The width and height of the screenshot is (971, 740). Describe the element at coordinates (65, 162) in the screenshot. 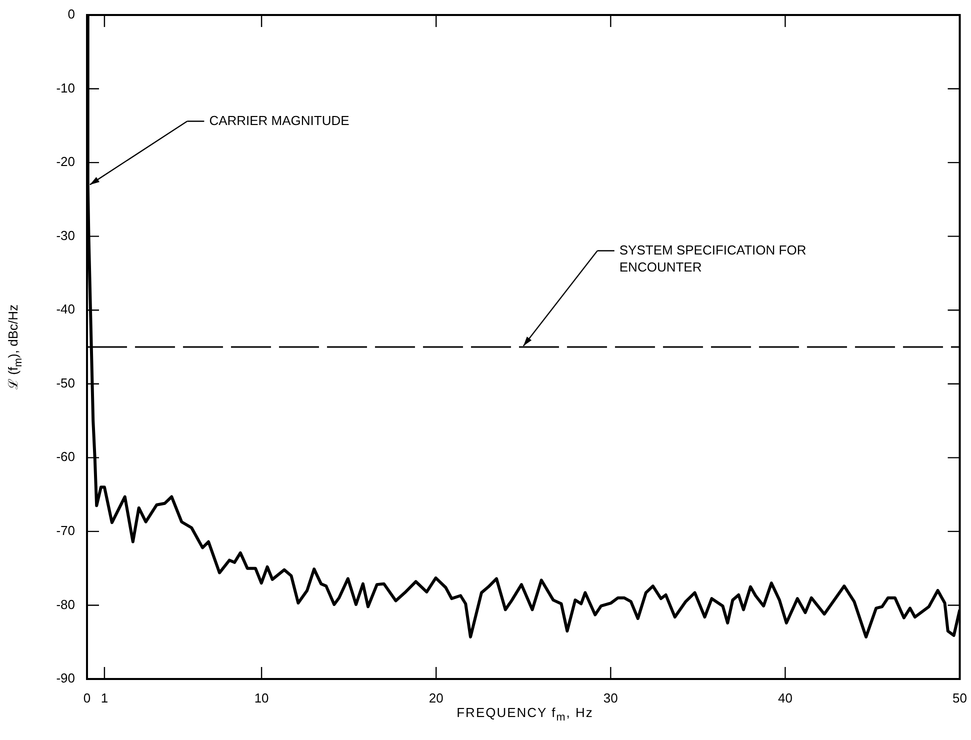

I see `y-tick-label: -20` at that location.